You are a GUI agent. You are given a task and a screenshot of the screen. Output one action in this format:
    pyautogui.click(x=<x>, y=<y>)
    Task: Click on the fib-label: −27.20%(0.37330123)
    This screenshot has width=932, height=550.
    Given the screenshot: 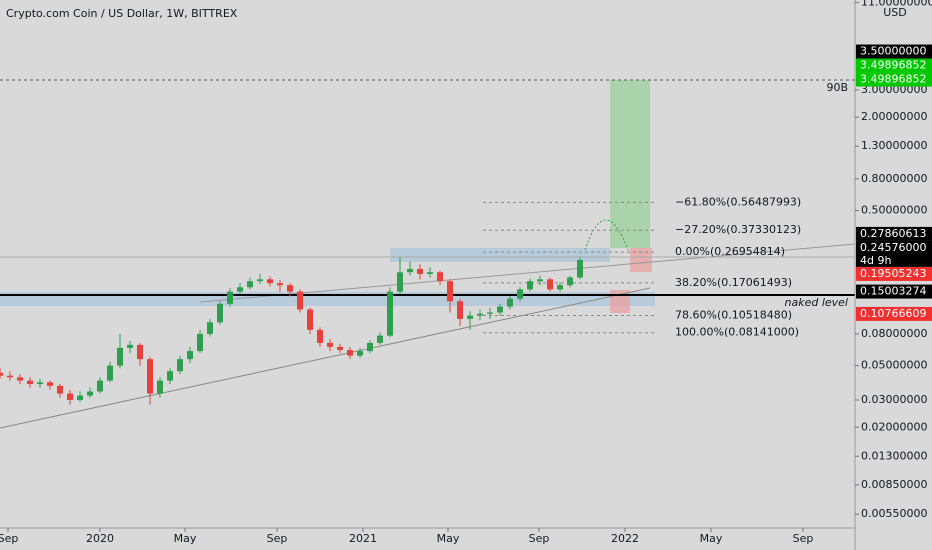 What is the action you would take?
    pyautogui.click(x=738, y=229)
    